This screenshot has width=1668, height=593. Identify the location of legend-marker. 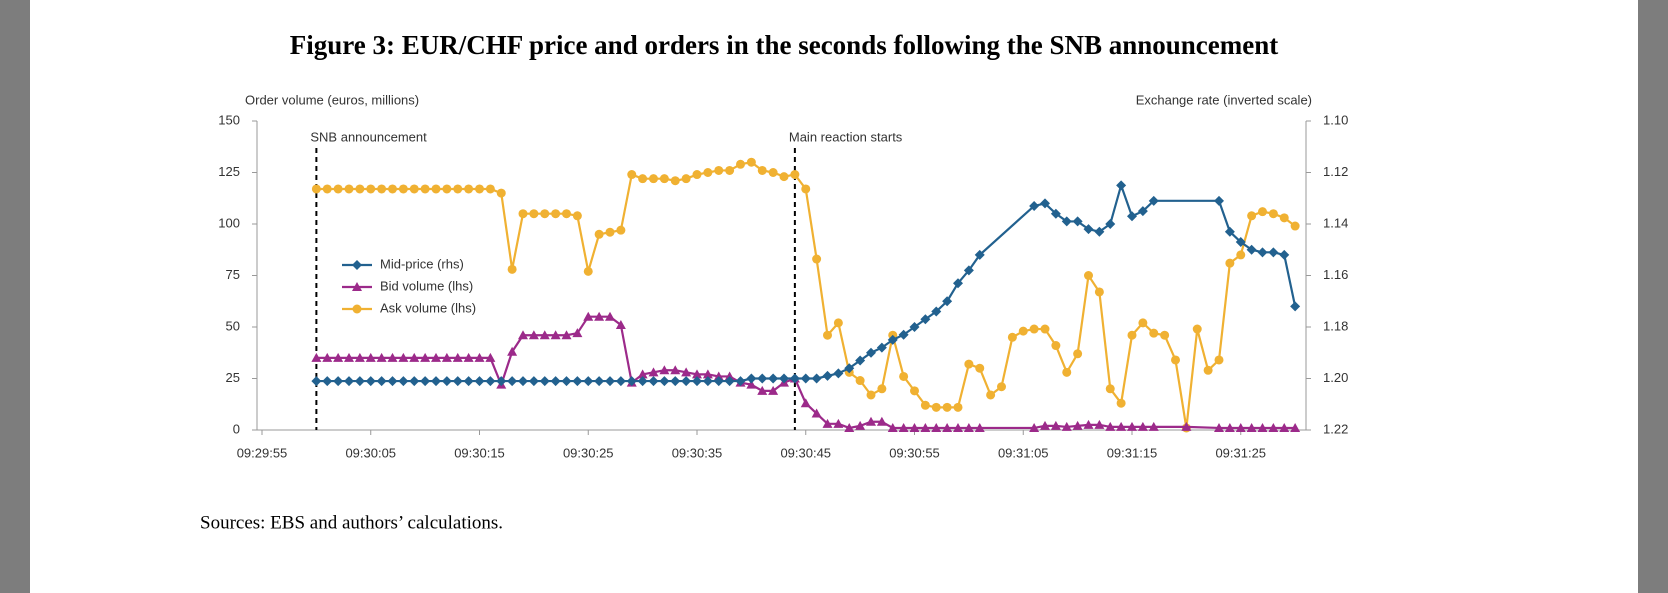
(357, 309).